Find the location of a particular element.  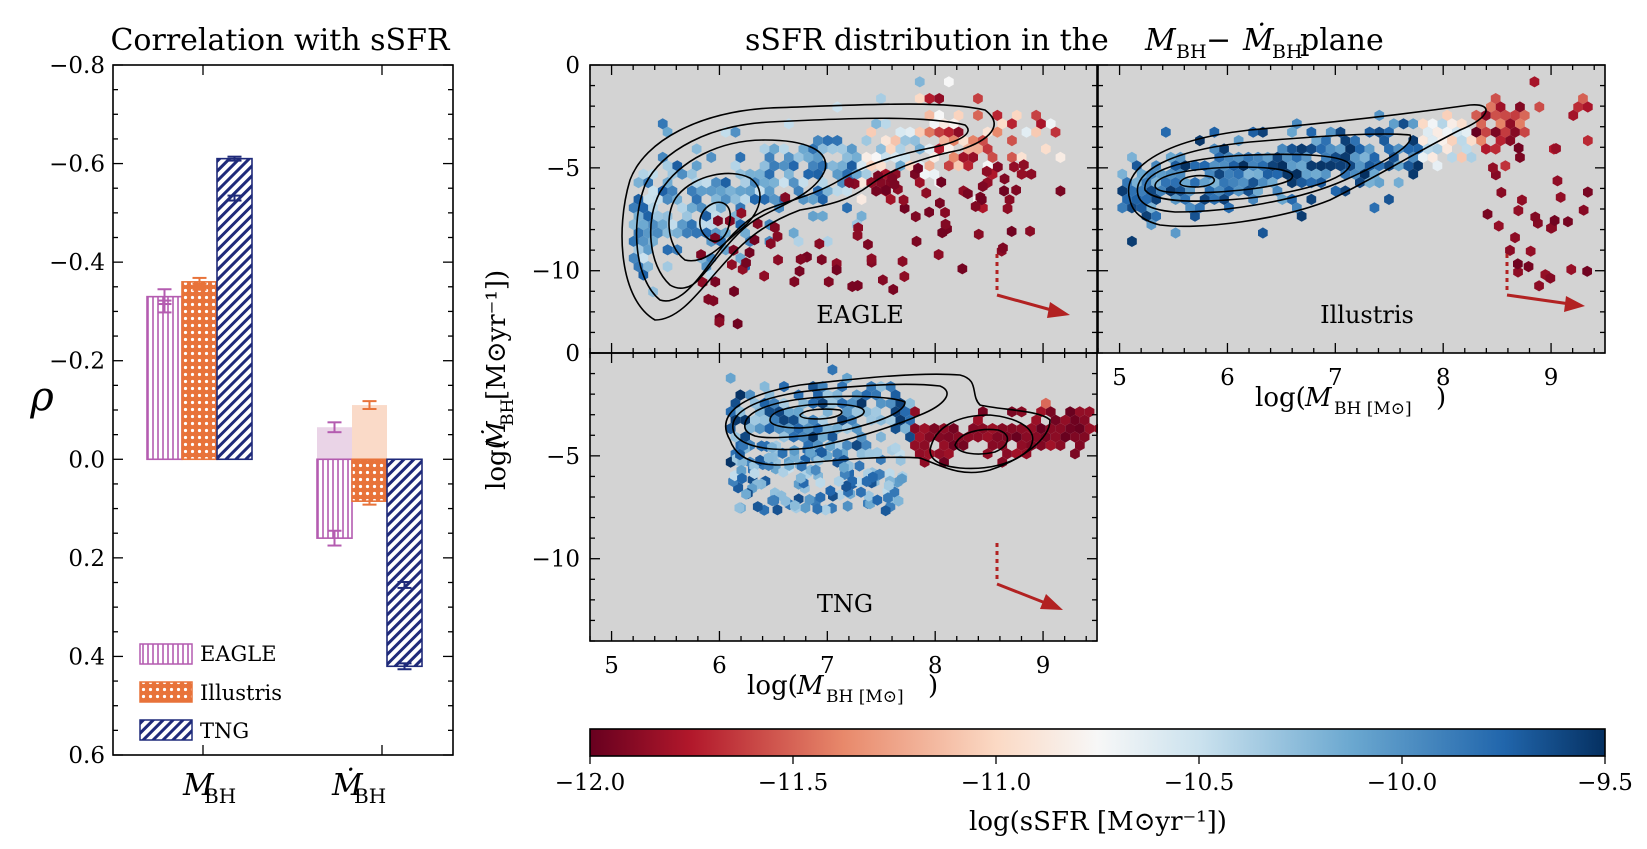

illustris-contours is located at coordinates (1307, 166).